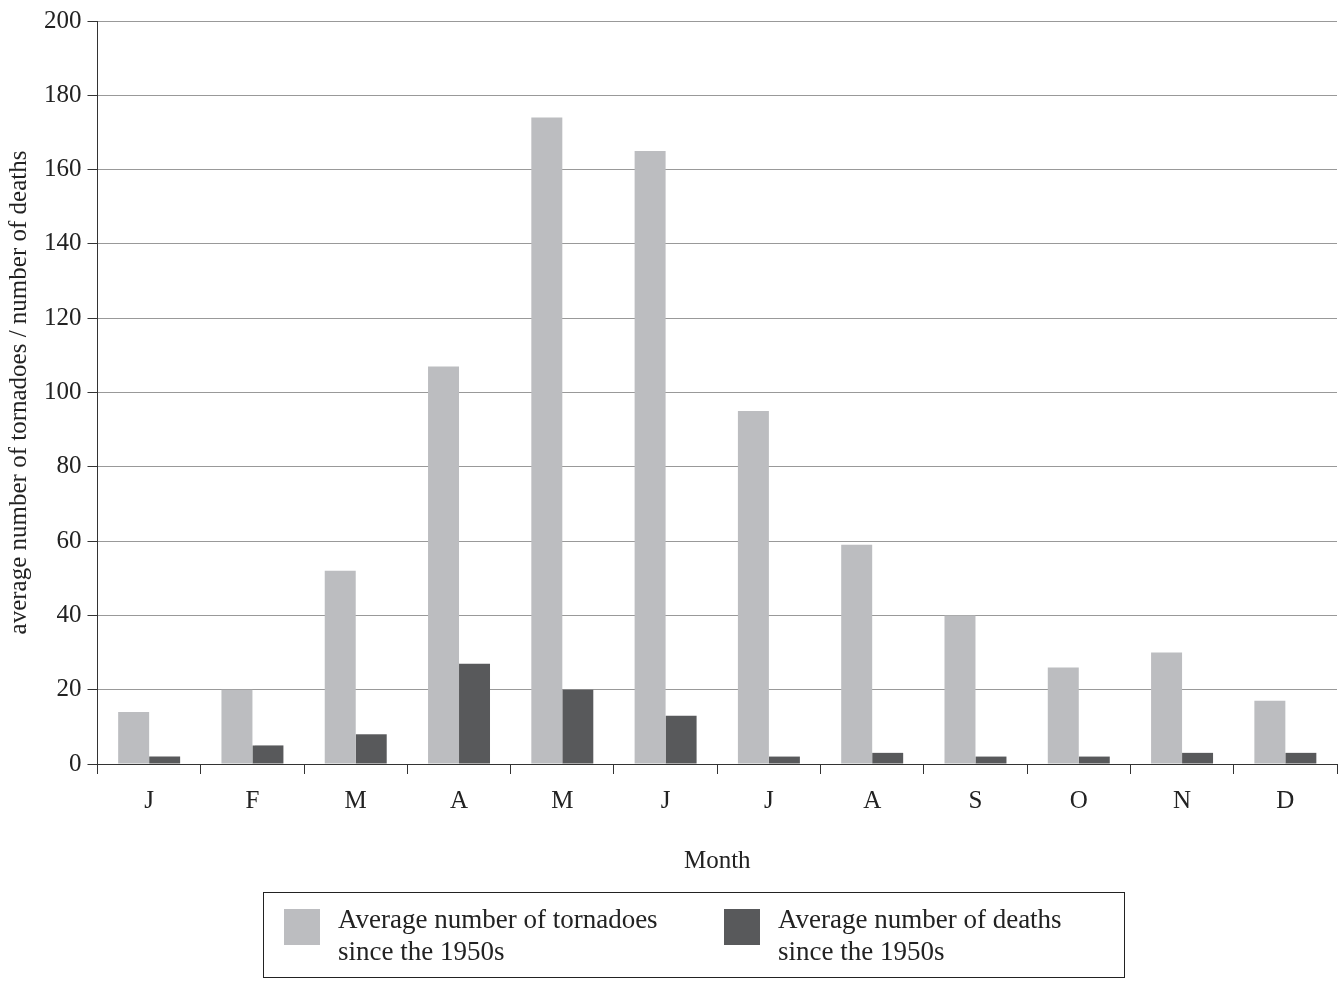 The width and height of the screenshot is (1343, 983). What do you see at coordinates (63, 242) in the screenshot?
I see `y-tick-label: 140` at bounding box center [63, 242].